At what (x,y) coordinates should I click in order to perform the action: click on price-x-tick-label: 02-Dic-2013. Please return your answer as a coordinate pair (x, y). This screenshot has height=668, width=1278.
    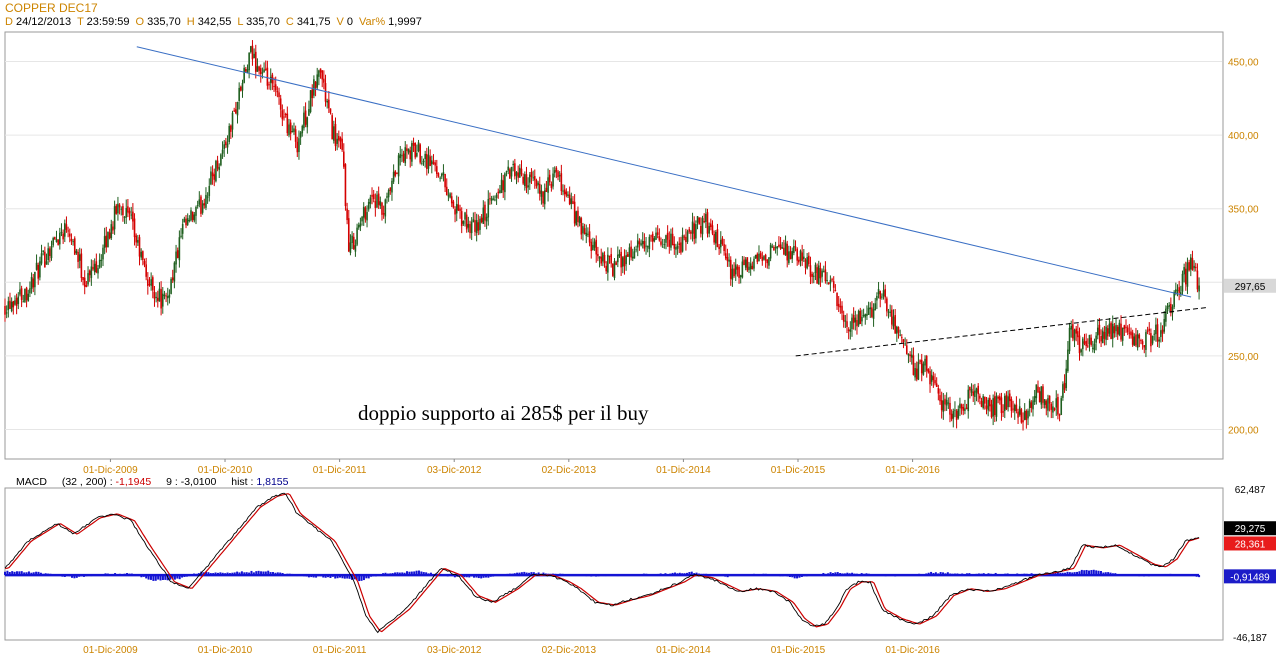
    Looking at the image, I should click on (569, 470).